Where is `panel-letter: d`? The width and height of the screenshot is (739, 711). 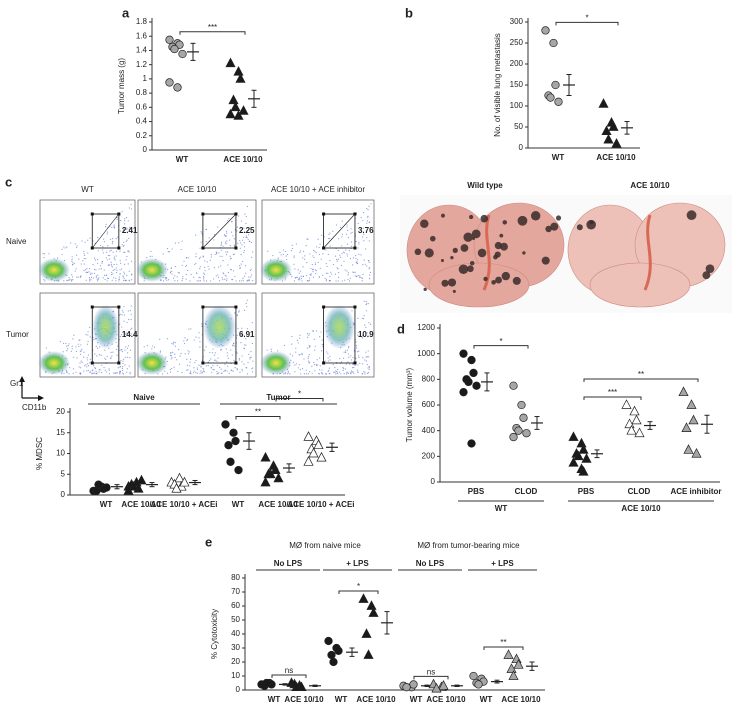 panel-letter: d is located at coordinates (401, 328).